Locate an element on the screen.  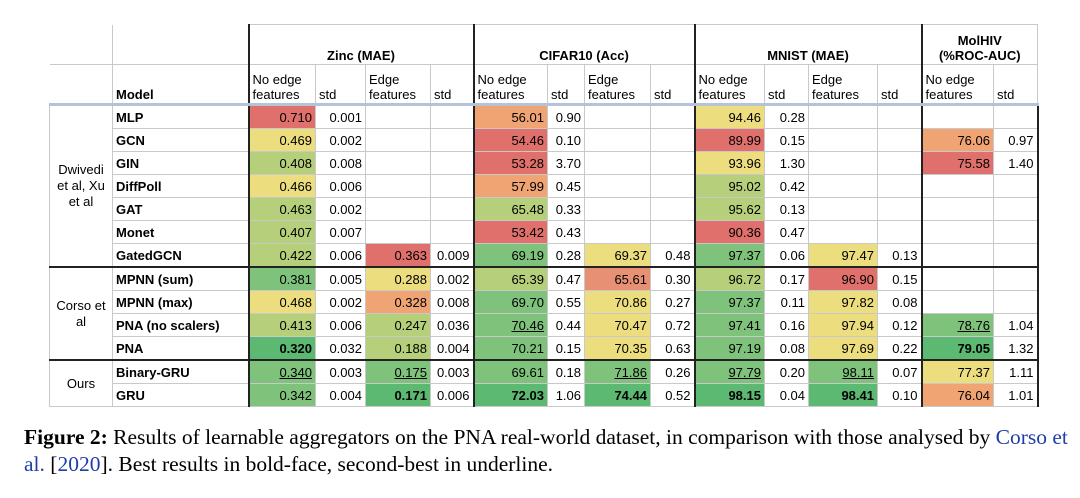
group-label: Ours is located at coordinates (81, 383).